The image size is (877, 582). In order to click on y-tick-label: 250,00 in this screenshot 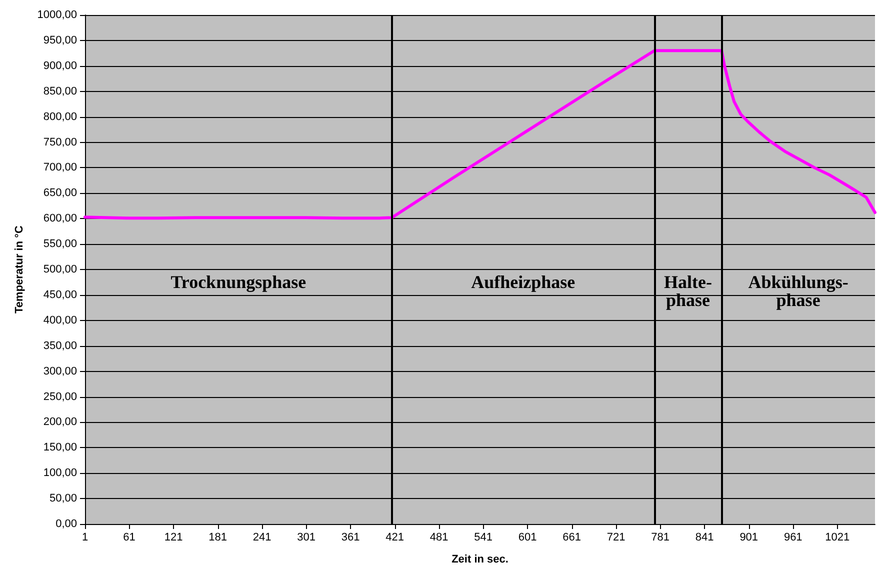, I will do `click(60, 396)`.